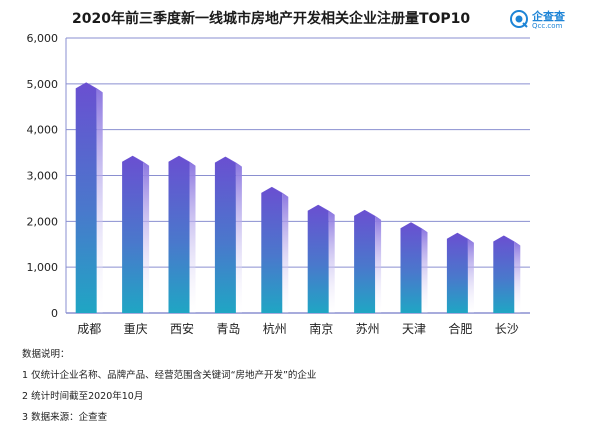 This screenshot has width=595, height=428. I want to click on y-tick-label: 6,000, so click(43, 38).